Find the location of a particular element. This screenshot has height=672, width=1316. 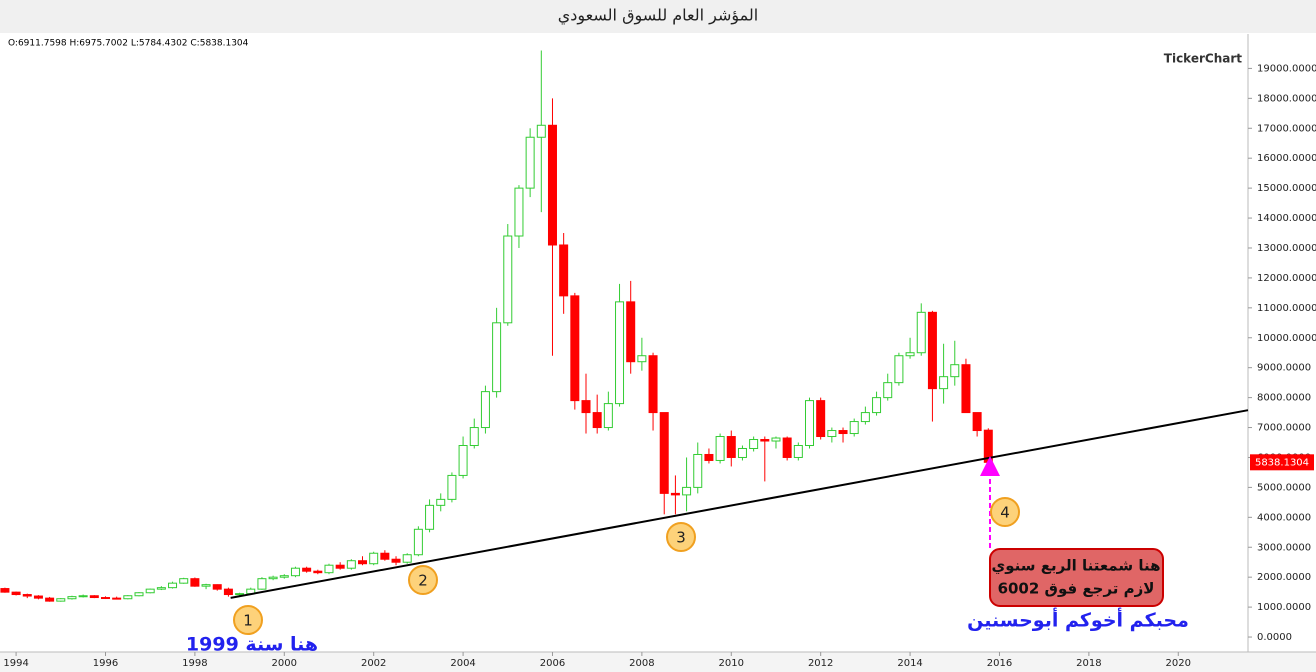

last-price-label: 5838.1304 is located at coordinates (1282, 462).